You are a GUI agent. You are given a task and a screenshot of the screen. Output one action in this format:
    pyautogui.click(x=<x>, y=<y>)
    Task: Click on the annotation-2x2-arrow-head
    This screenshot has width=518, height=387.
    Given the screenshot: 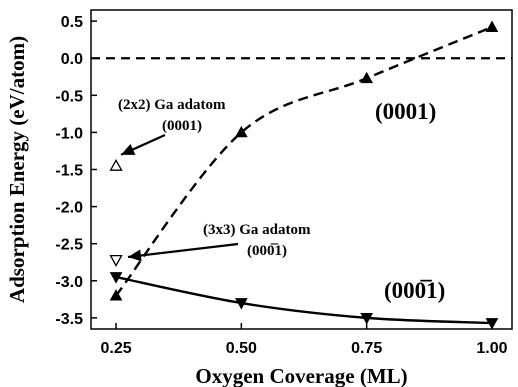 What is the action you would take?
    pyautogui.click(x=128, y=149)
    